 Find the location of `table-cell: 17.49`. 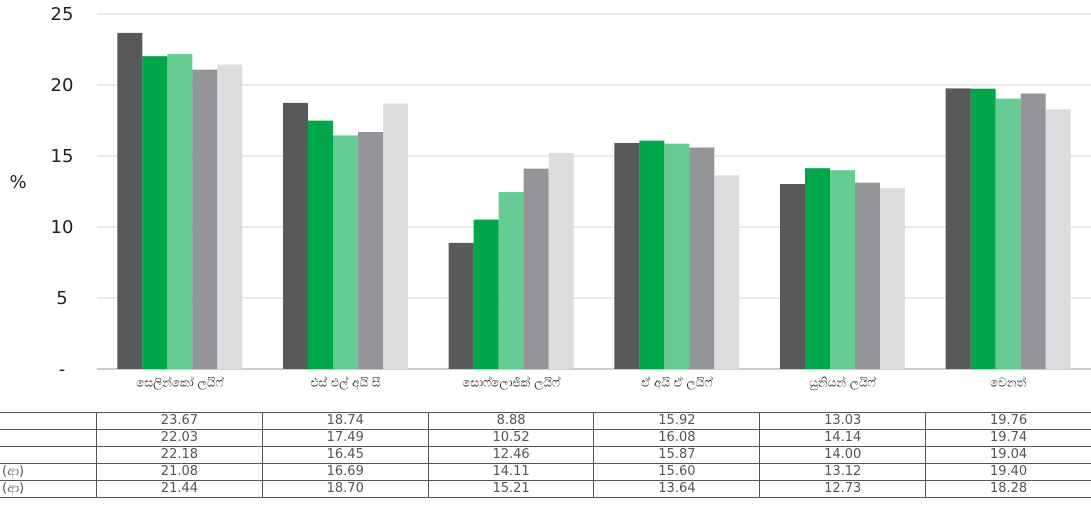

table-cell: 17.49 is located at coordinates (345, 438).